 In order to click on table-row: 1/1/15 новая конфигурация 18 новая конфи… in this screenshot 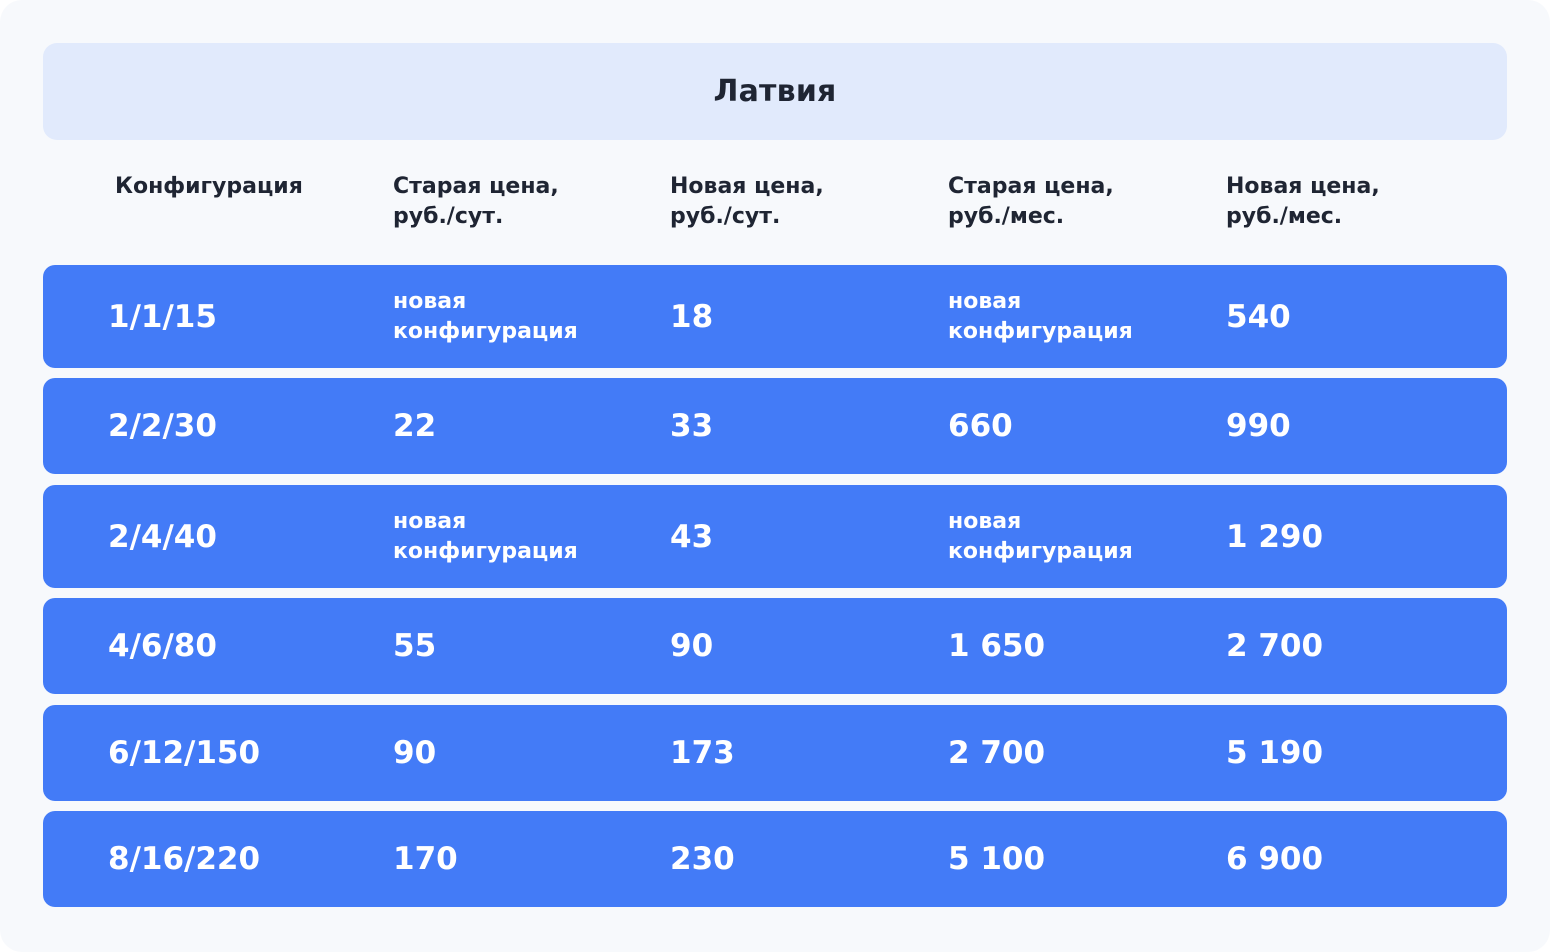, I will do `click(775, 316)`.